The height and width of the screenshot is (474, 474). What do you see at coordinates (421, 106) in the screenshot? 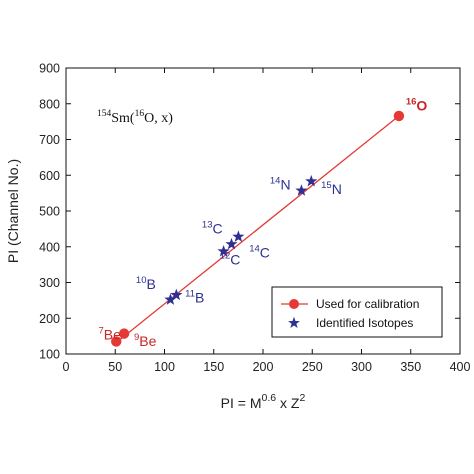
I see `isotope-element: O` at bounding box center [421, 106].